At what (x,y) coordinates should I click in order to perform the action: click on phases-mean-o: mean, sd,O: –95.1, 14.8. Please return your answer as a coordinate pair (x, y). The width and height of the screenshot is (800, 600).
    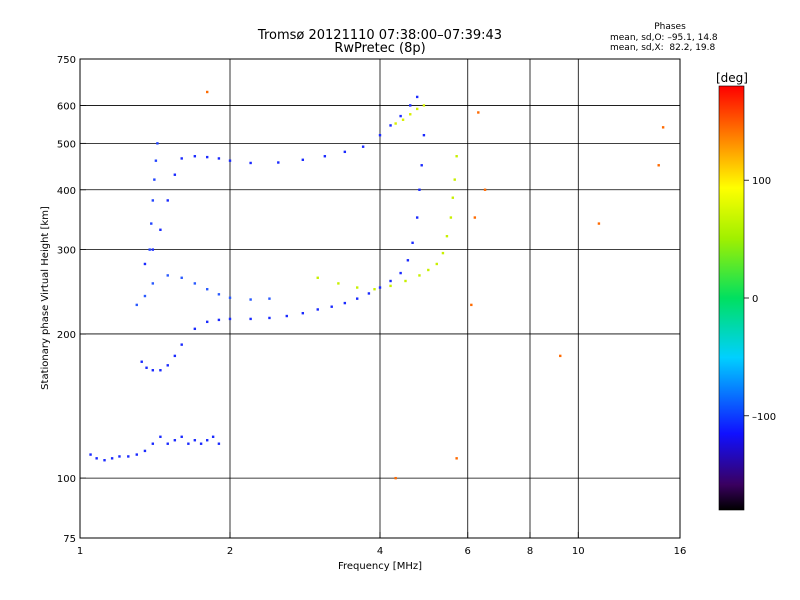
    Looking at the image, I should click on (664, 38).